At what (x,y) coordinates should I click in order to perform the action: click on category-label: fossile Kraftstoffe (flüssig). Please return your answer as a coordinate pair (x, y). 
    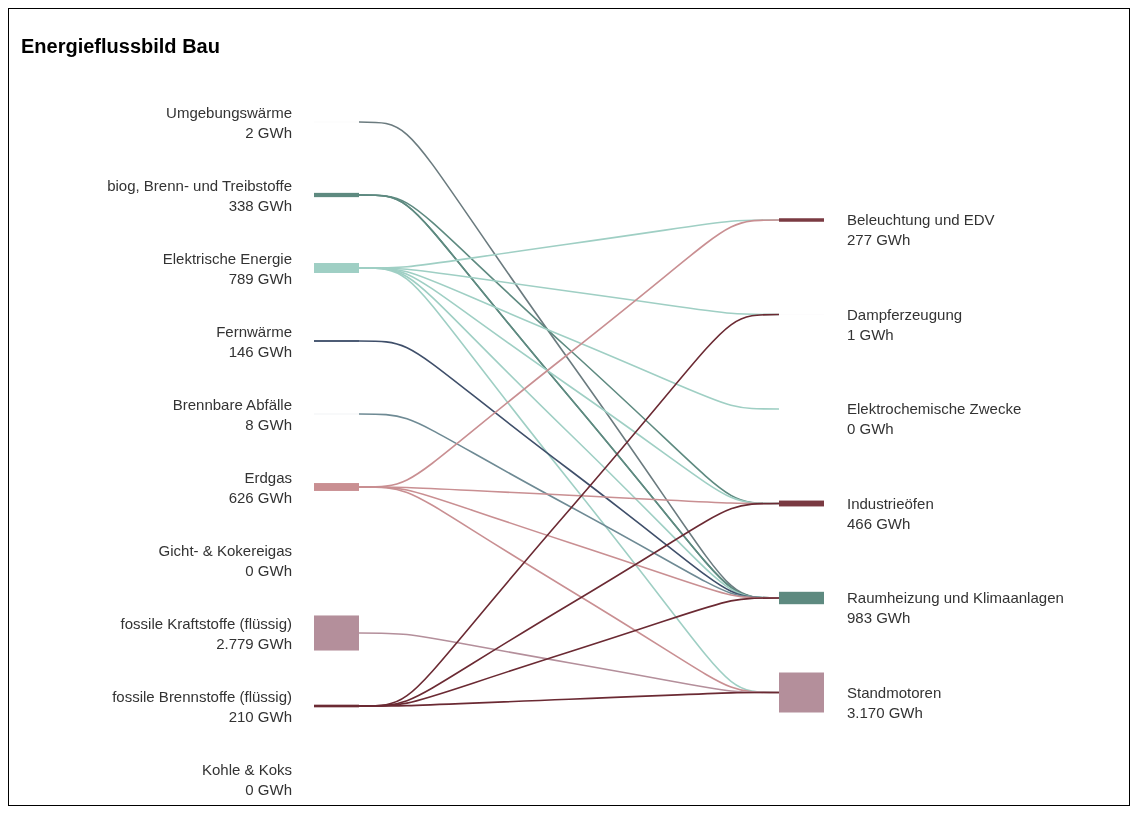
    Looking at the image, I should click on (206, 623).